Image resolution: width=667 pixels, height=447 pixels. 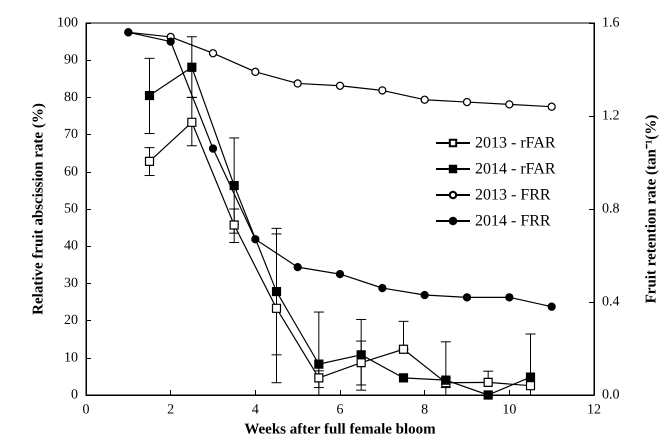 I want to click on y-tick-label: 70, so click(x=71, y=134).